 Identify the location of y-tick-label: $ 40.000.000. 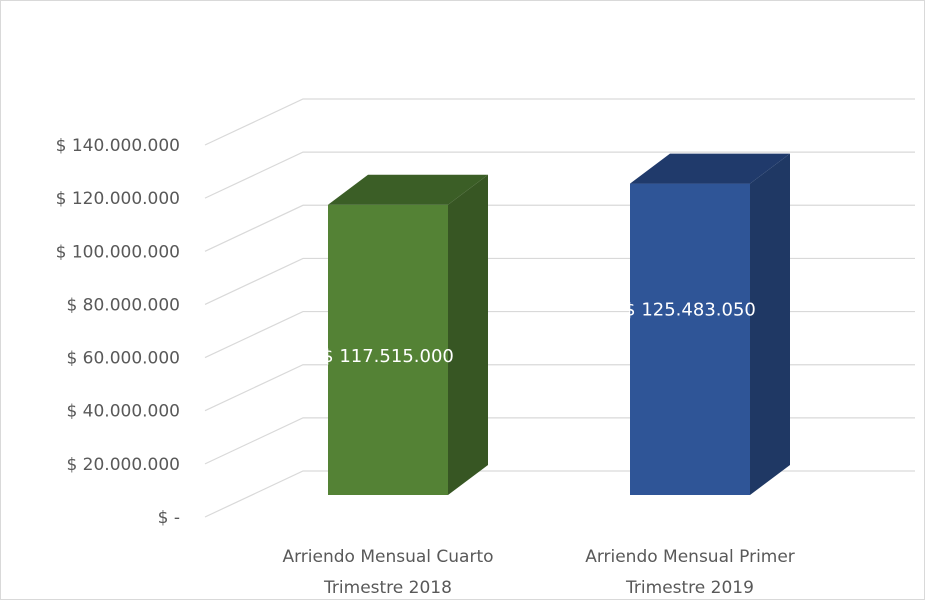
(123, 412).